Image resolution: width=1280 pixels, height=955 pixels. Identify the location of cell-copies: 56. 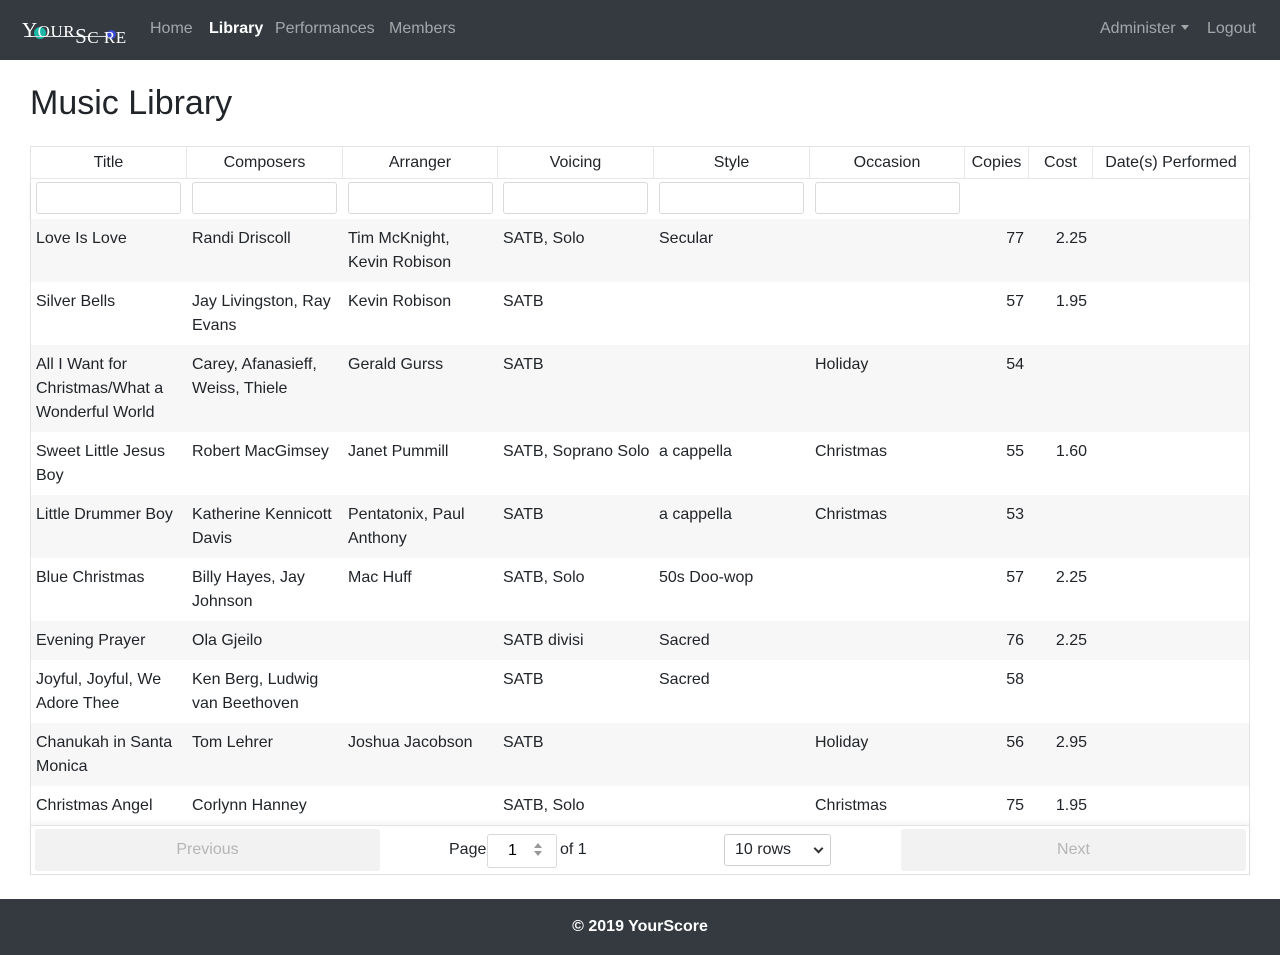
(1015, 742).